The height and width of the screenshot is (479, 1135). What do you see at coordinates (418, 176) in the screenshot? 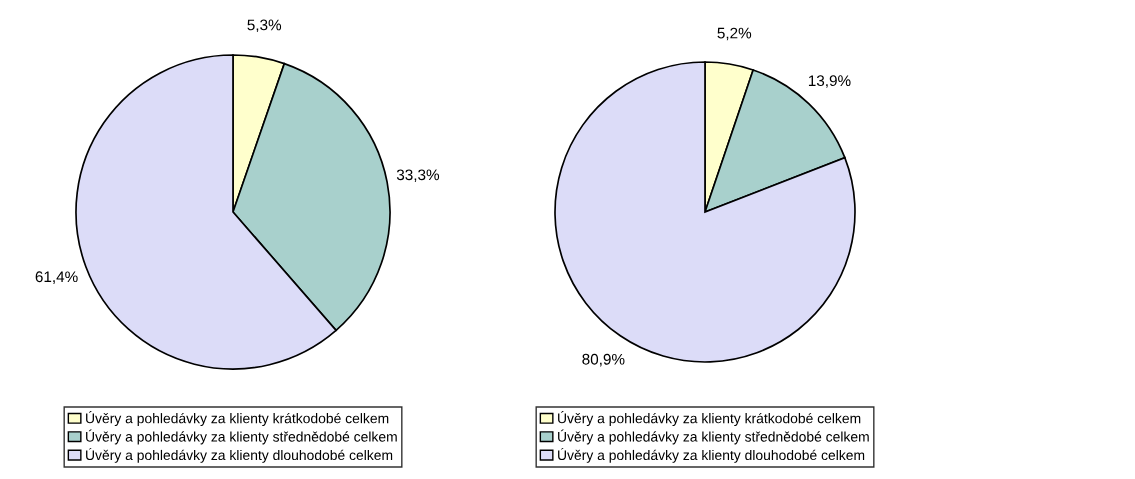
I see `data-label: 33,3%` at bounding box center [418, 176].